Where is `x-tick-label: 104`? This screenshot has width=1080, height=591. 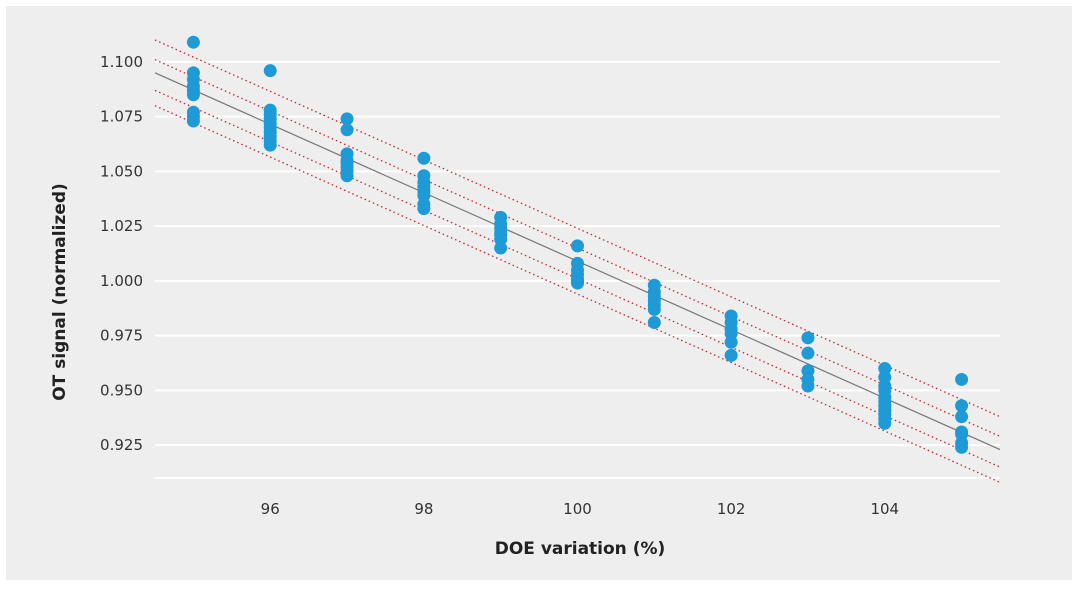 x-tick-label: 104 is located at coordinates (884, 509).